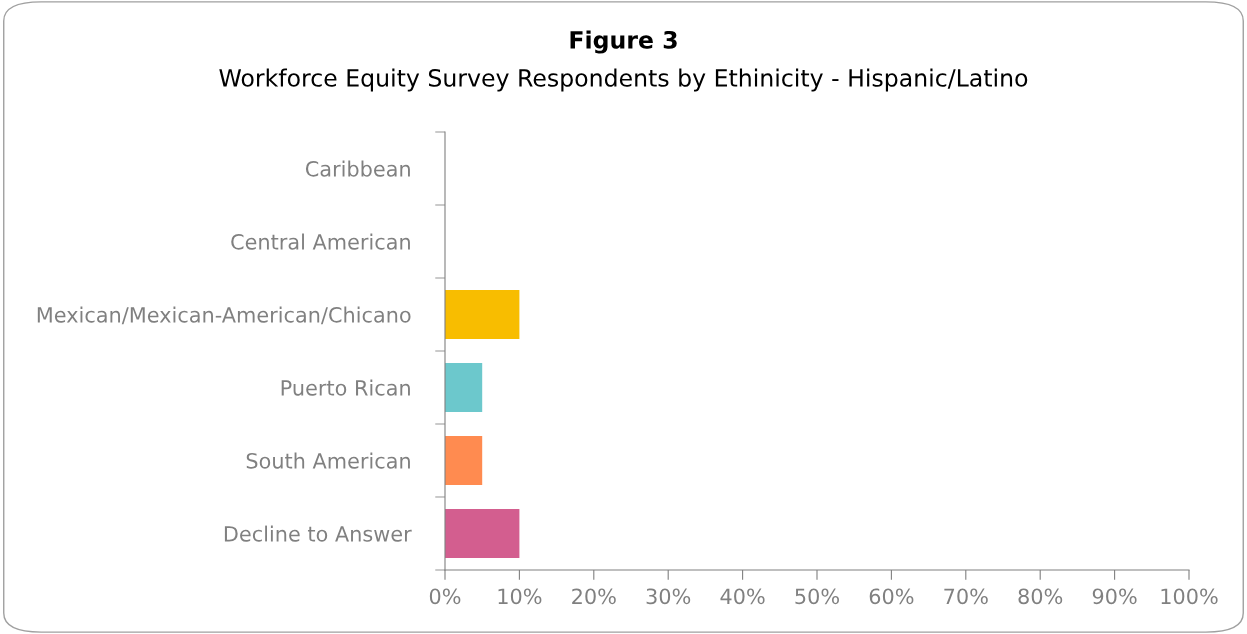 This screenshot has width=1247, height=634. What do you see at coordinates (1189, 596) in the screenshot?
I see `x-tick-label: 100%` at bounding box center [1189, 596].